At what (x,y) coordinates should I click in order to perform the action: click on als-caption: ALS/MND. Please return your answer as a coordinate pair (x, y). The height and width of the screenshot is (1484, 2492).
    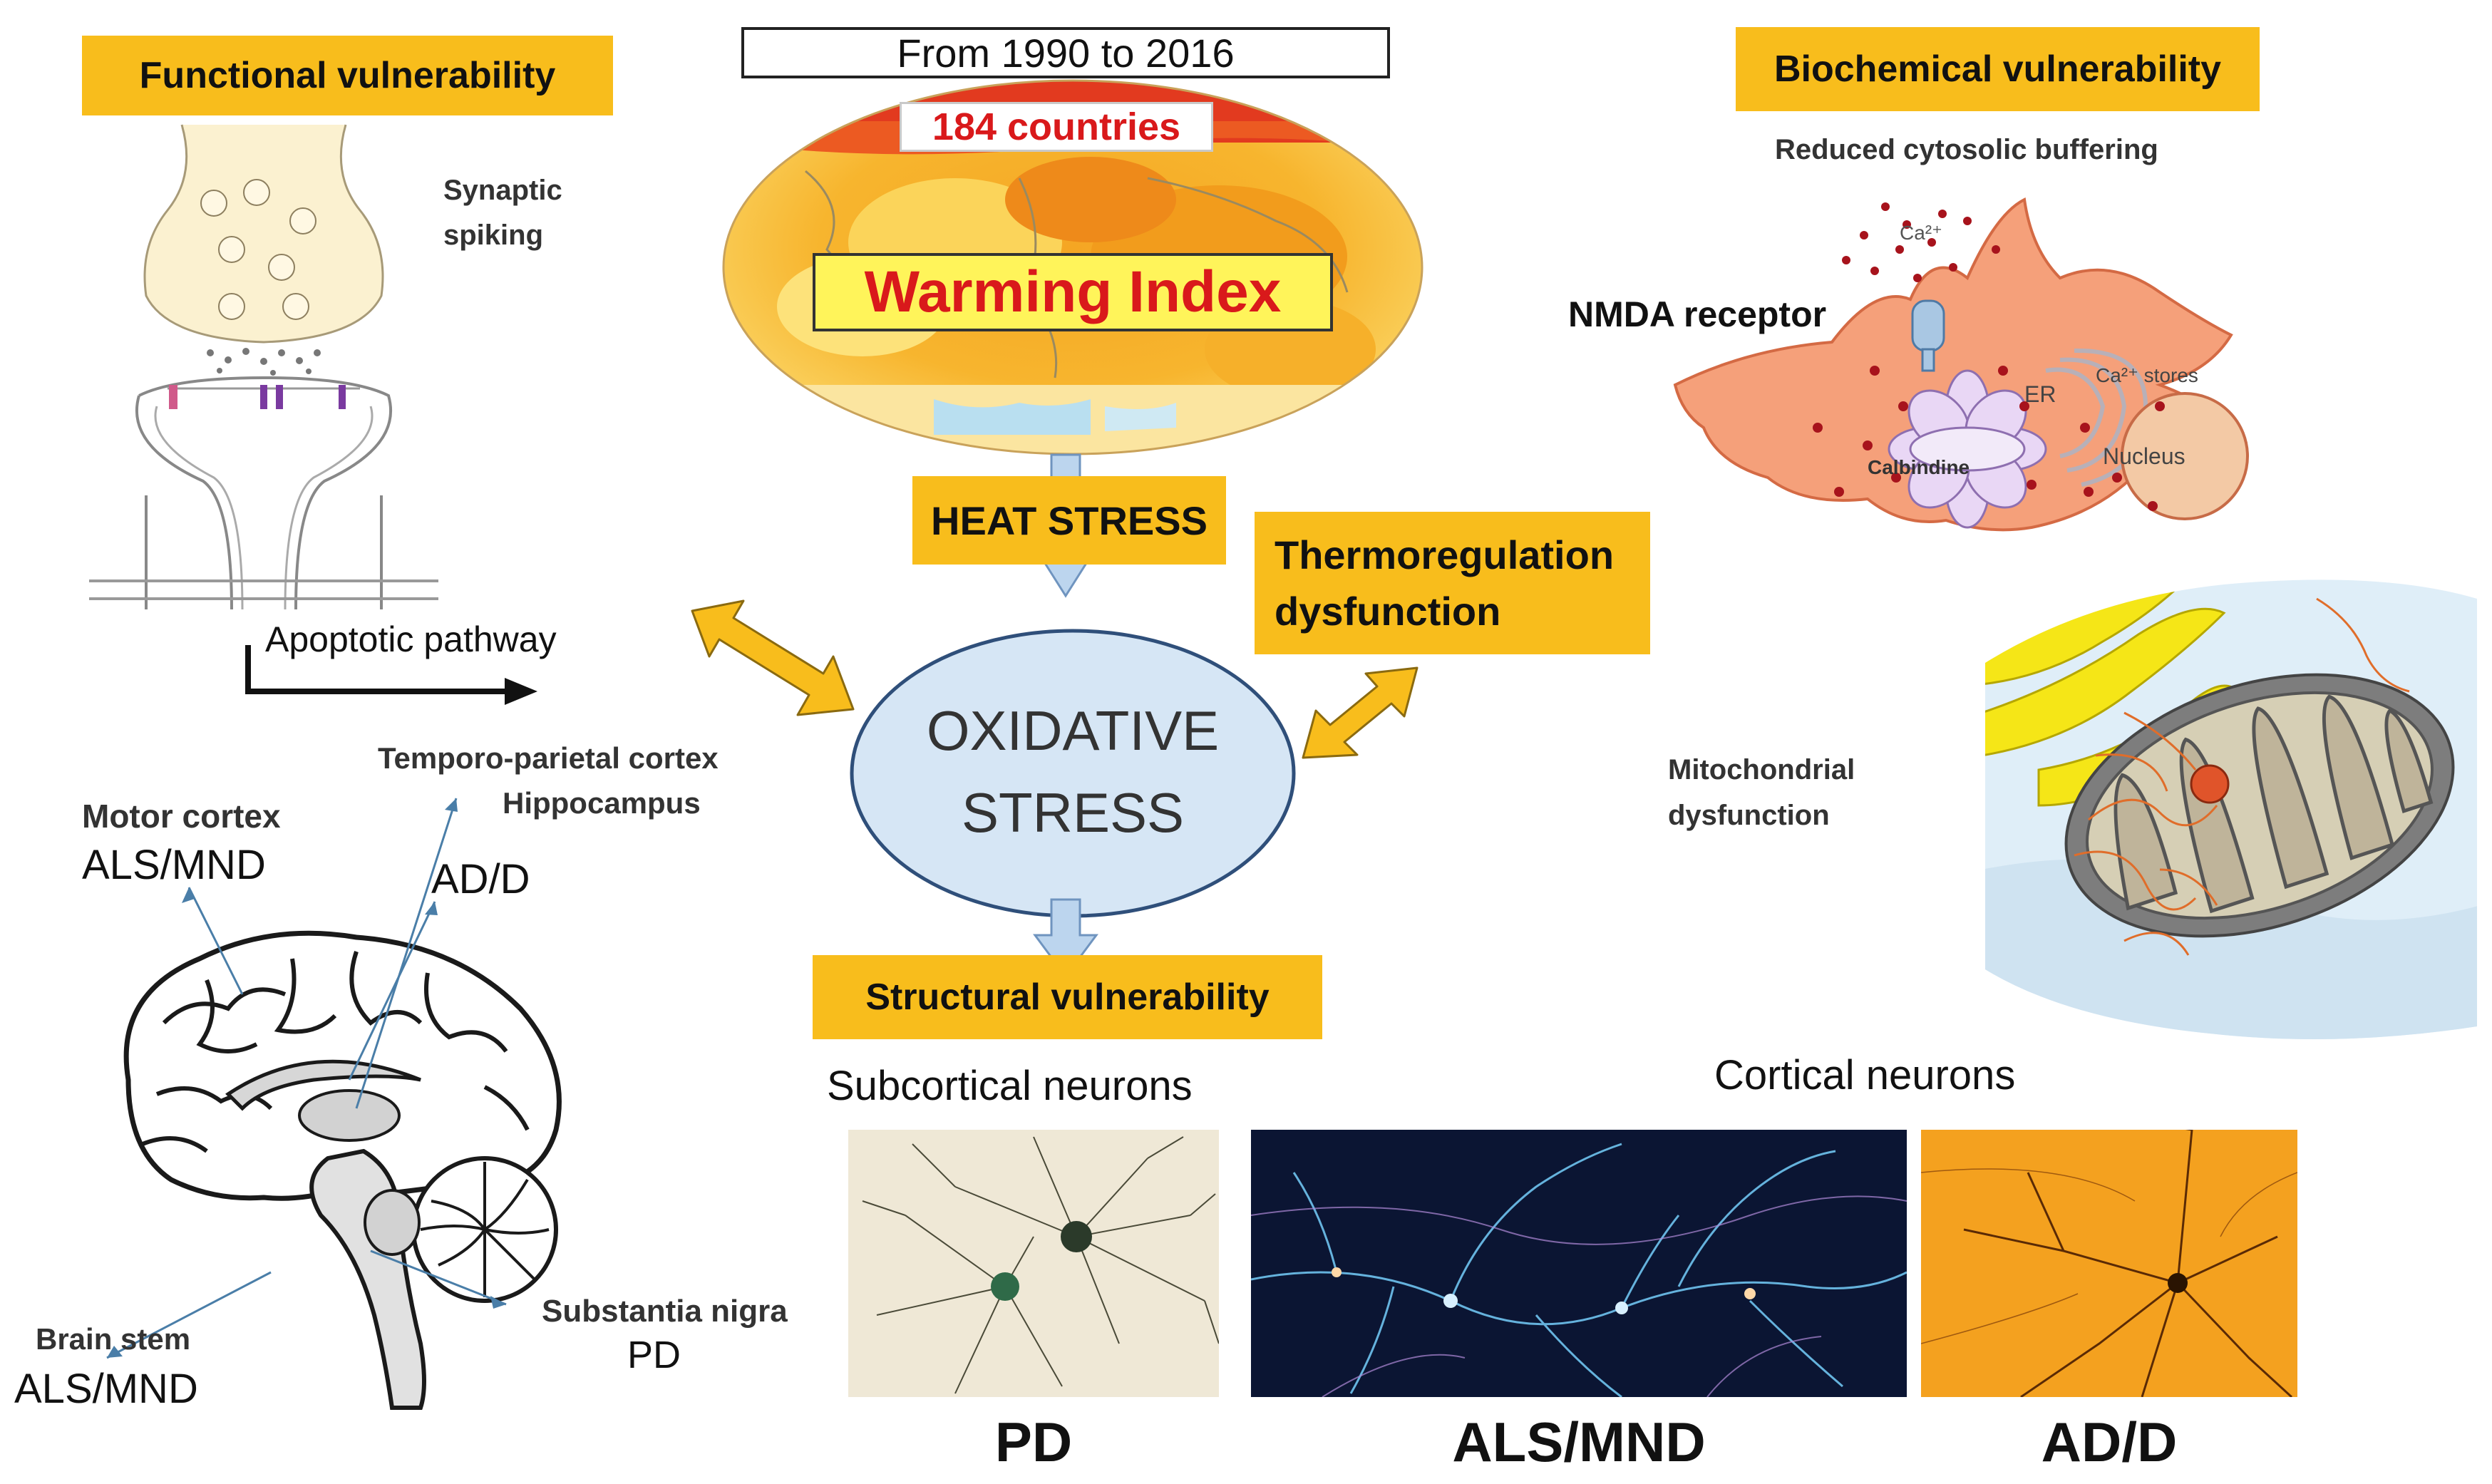
    Looking at the image, I should click on (1579, 1442).